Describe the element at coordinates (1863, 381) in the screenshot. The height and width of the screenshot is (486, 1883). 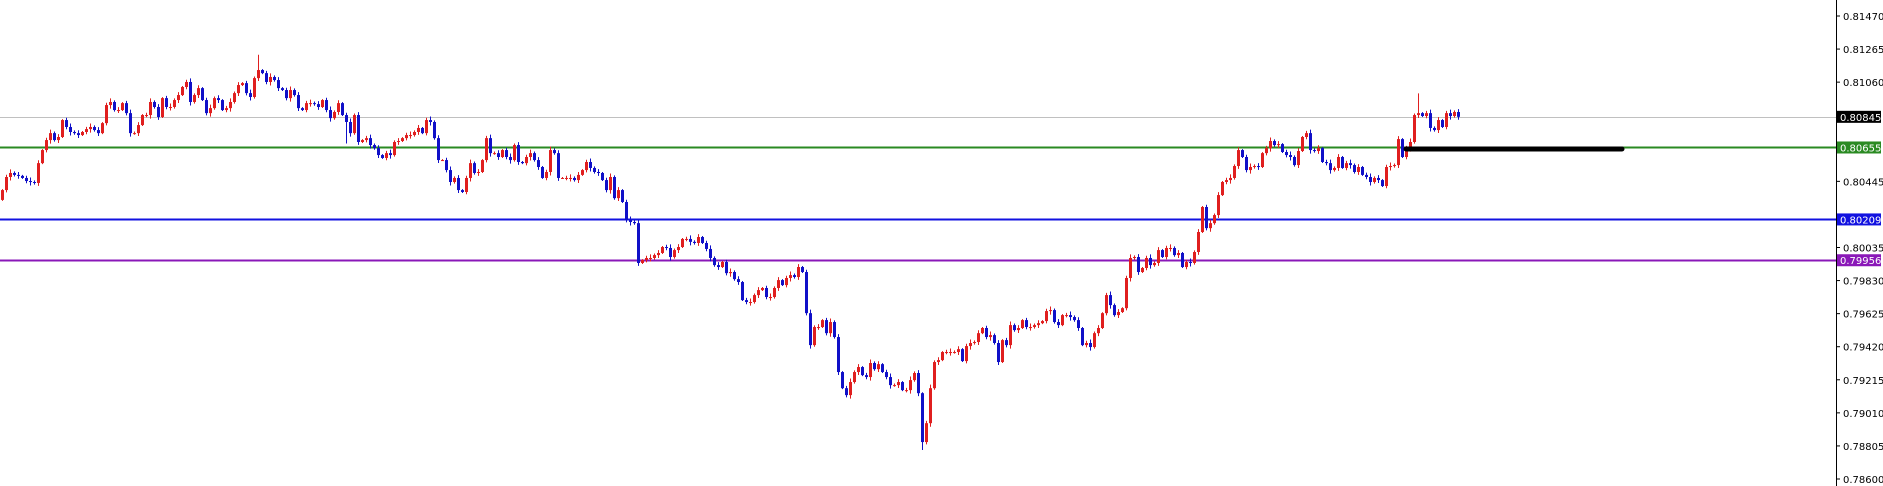
I see `tick-label: 0.79215` at that location.